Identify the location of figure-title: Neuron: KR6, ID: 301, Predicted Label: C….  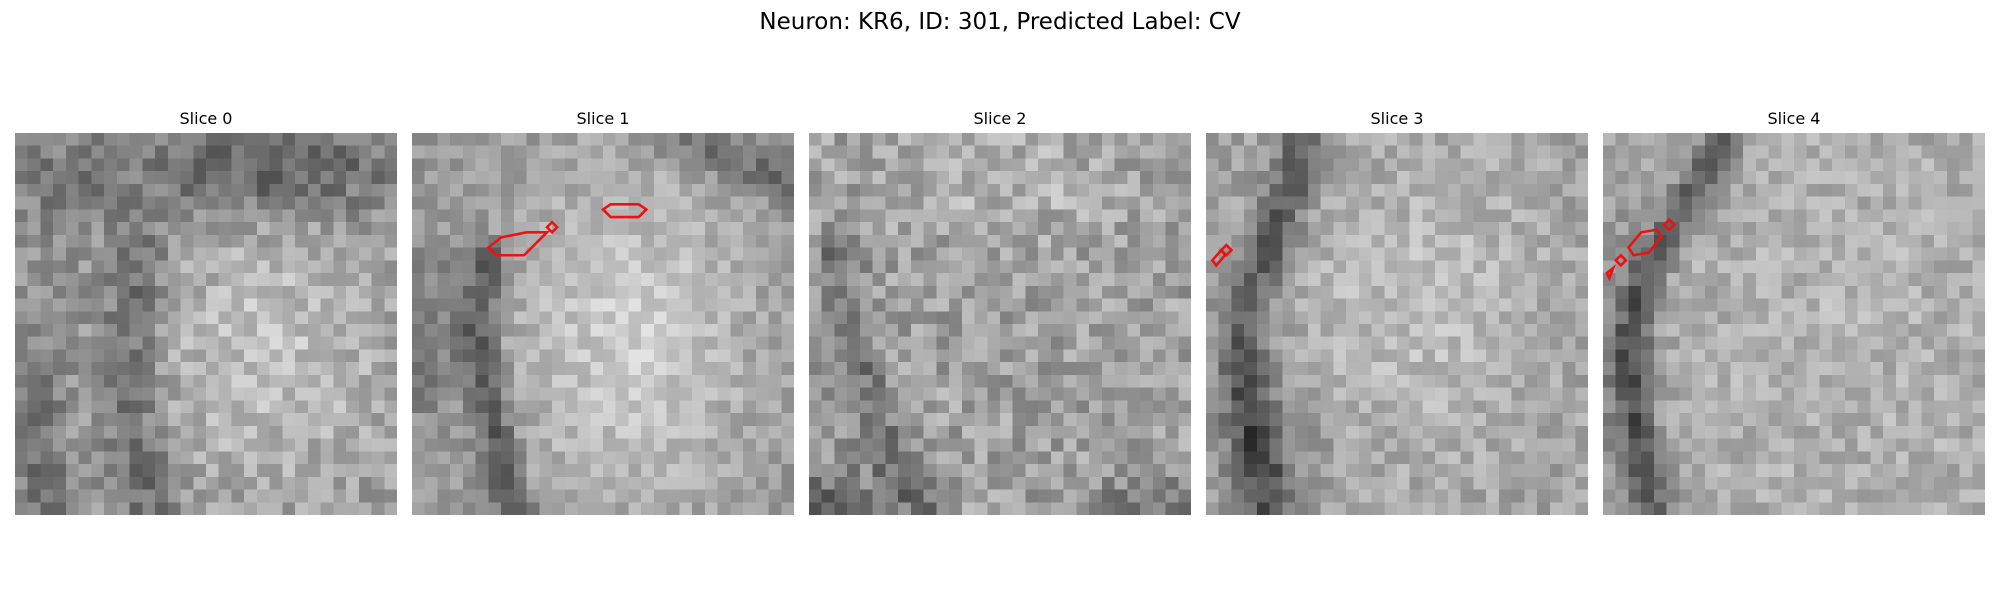
(1000, 22).